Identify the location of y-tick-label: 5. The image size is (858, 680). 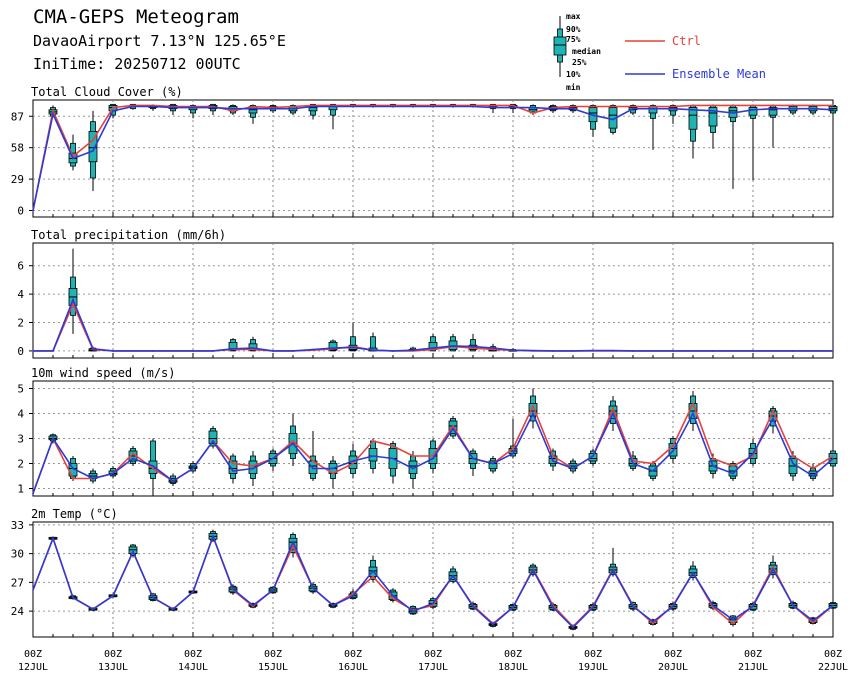
(20, 389).